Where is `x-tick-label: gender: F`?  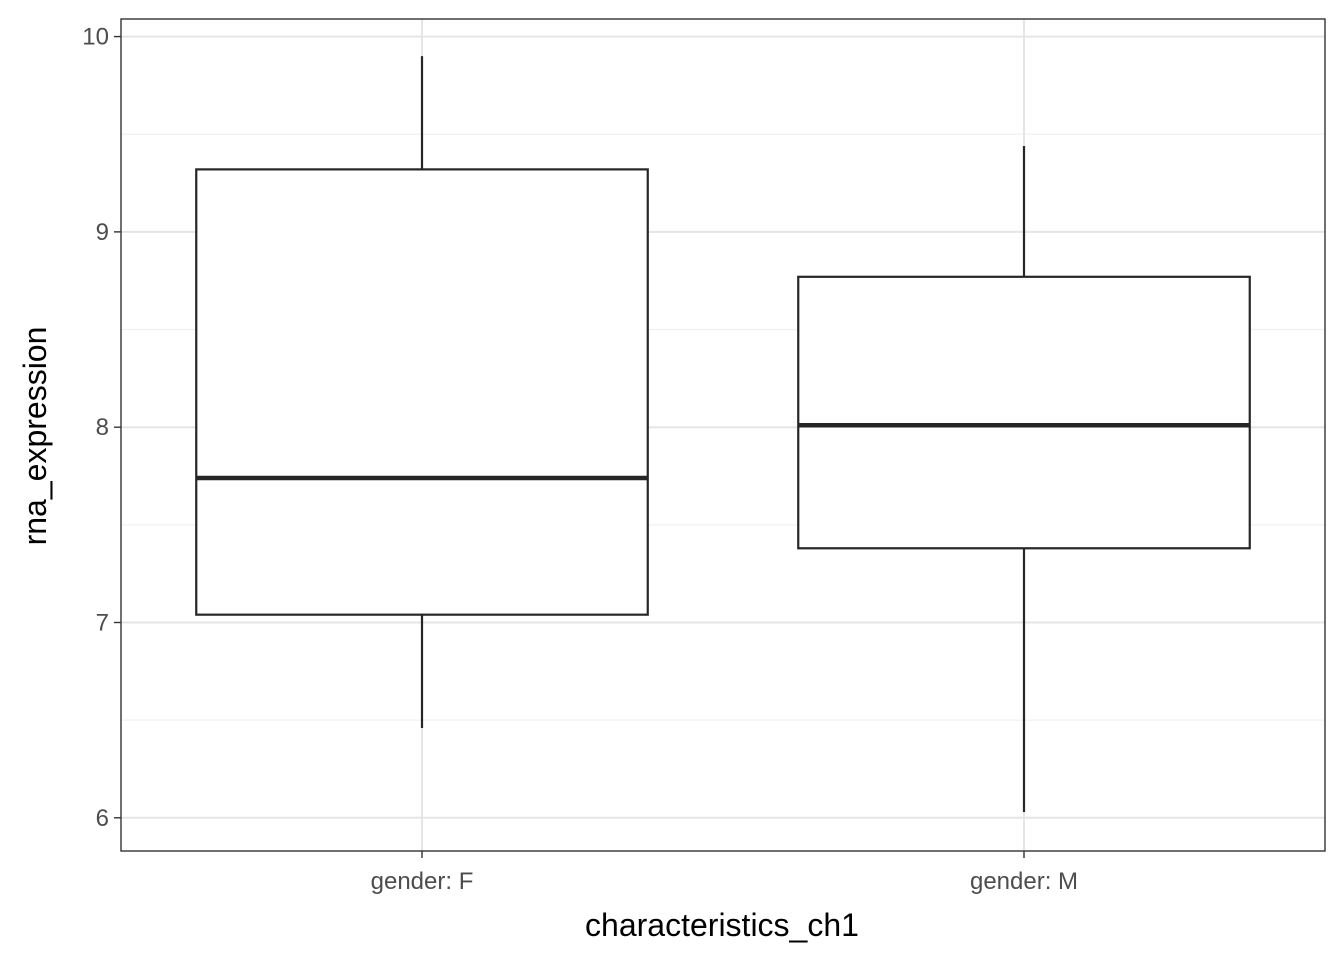 x-tick-label: gender: F is located at coordinates (422, 881).